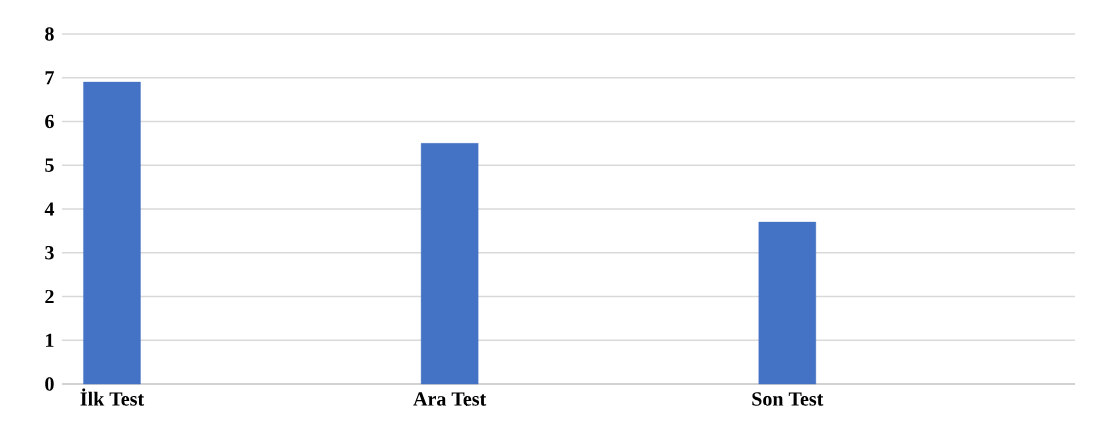  I want to click on x-tick-label: Ara Test, so click(450, 399).